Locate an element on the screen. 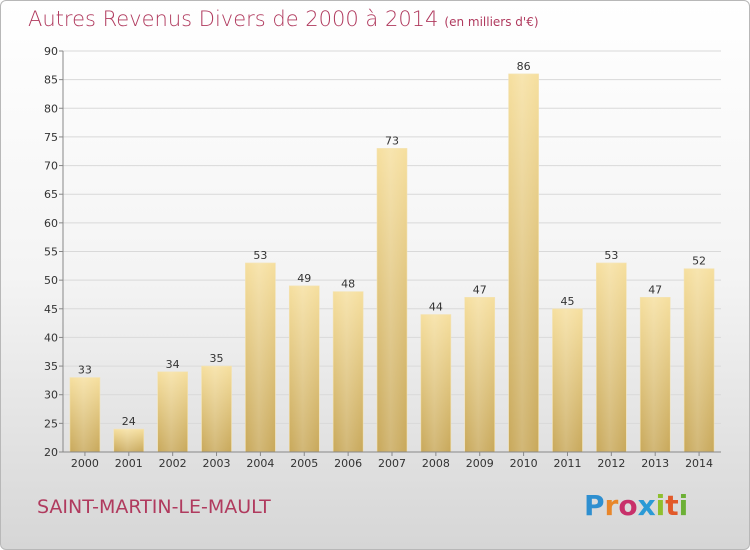  bar-2005 is located at coordinates (304, 369).